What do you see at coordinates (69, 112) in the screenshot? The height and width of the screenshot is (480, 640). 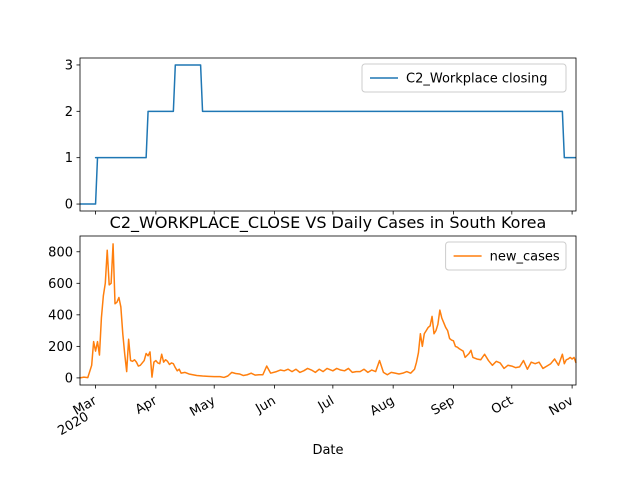 I see `y-tick-label: 2` at bounding box center [69, 112].